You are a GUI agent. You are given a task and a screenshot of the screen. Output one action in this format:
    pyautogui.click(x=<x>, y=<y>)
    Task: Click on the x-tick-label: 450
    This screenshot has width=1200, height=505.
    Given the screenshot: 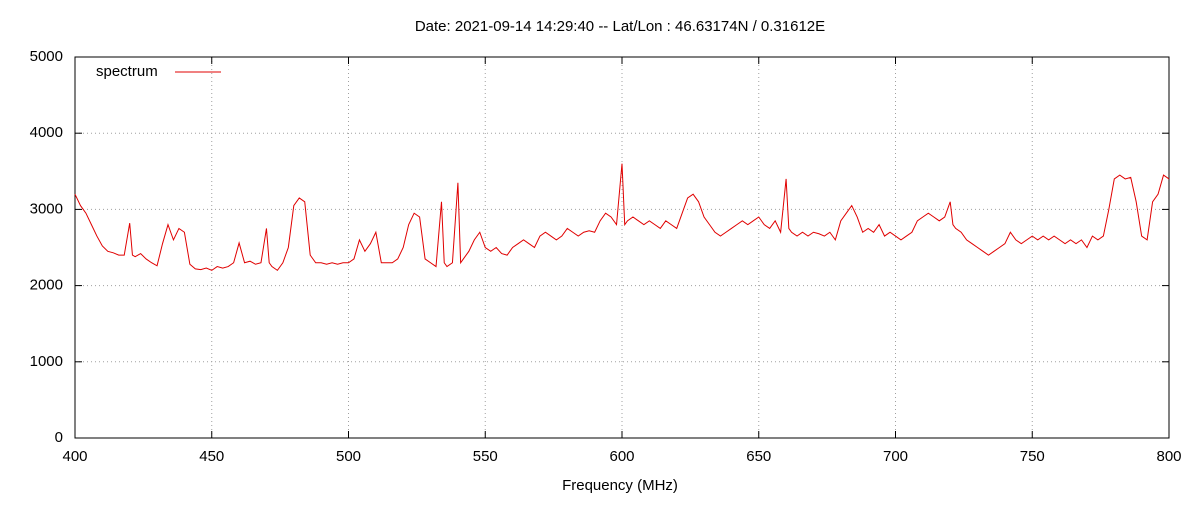 What is the action you would take?
    pyautogui.click(x=211, y=456)
    